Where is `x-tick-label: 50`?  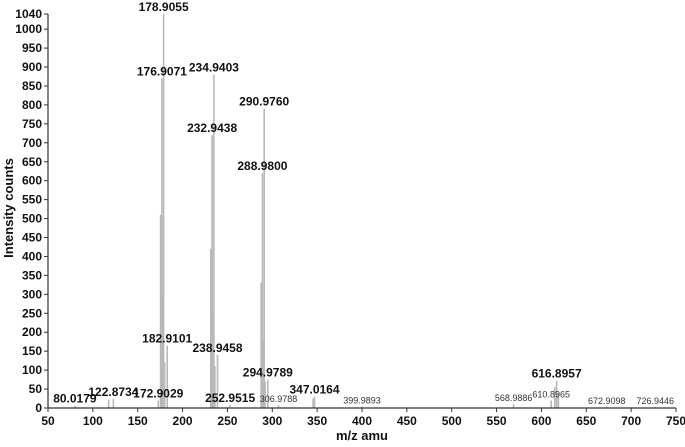
x-tick-label: 50 is located at coordinates (48, 421).